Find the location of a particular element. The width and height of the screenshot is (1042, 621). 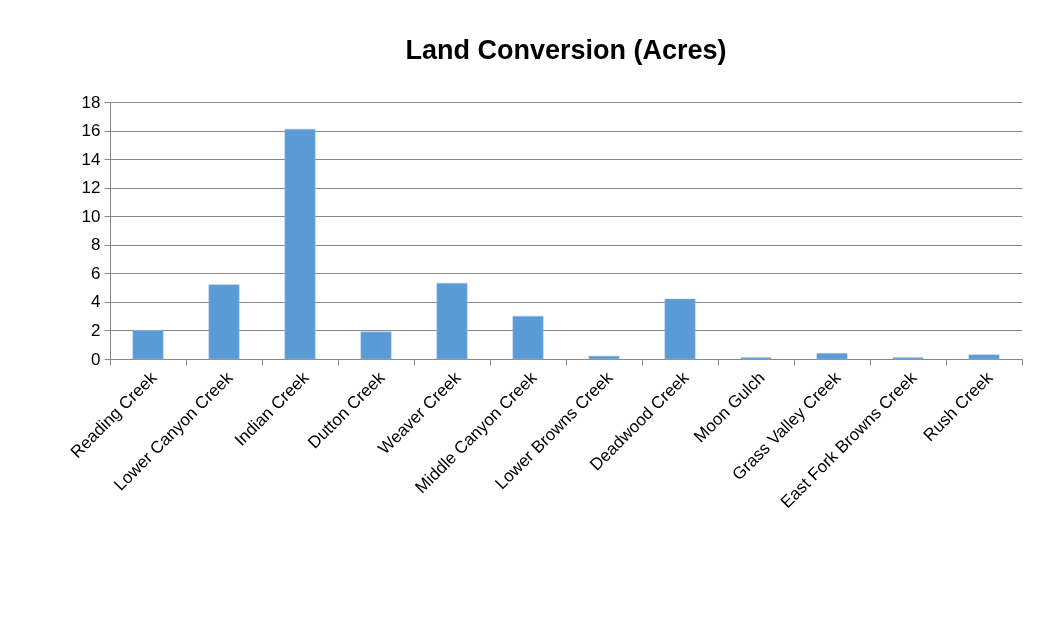

y-tick-label: 8 is located at coordinates (96, 245).